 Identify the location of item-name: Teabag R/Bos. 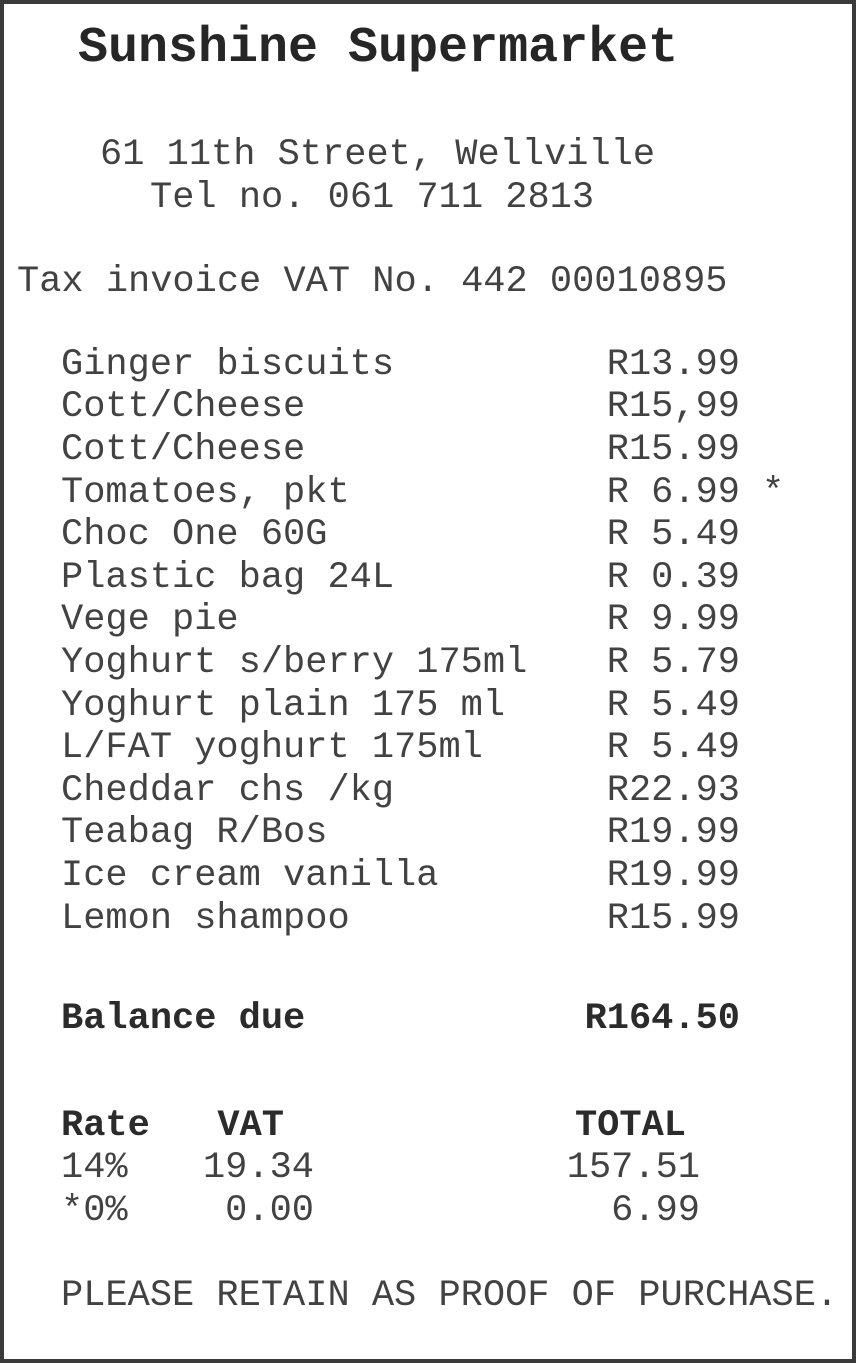
(194, 833).